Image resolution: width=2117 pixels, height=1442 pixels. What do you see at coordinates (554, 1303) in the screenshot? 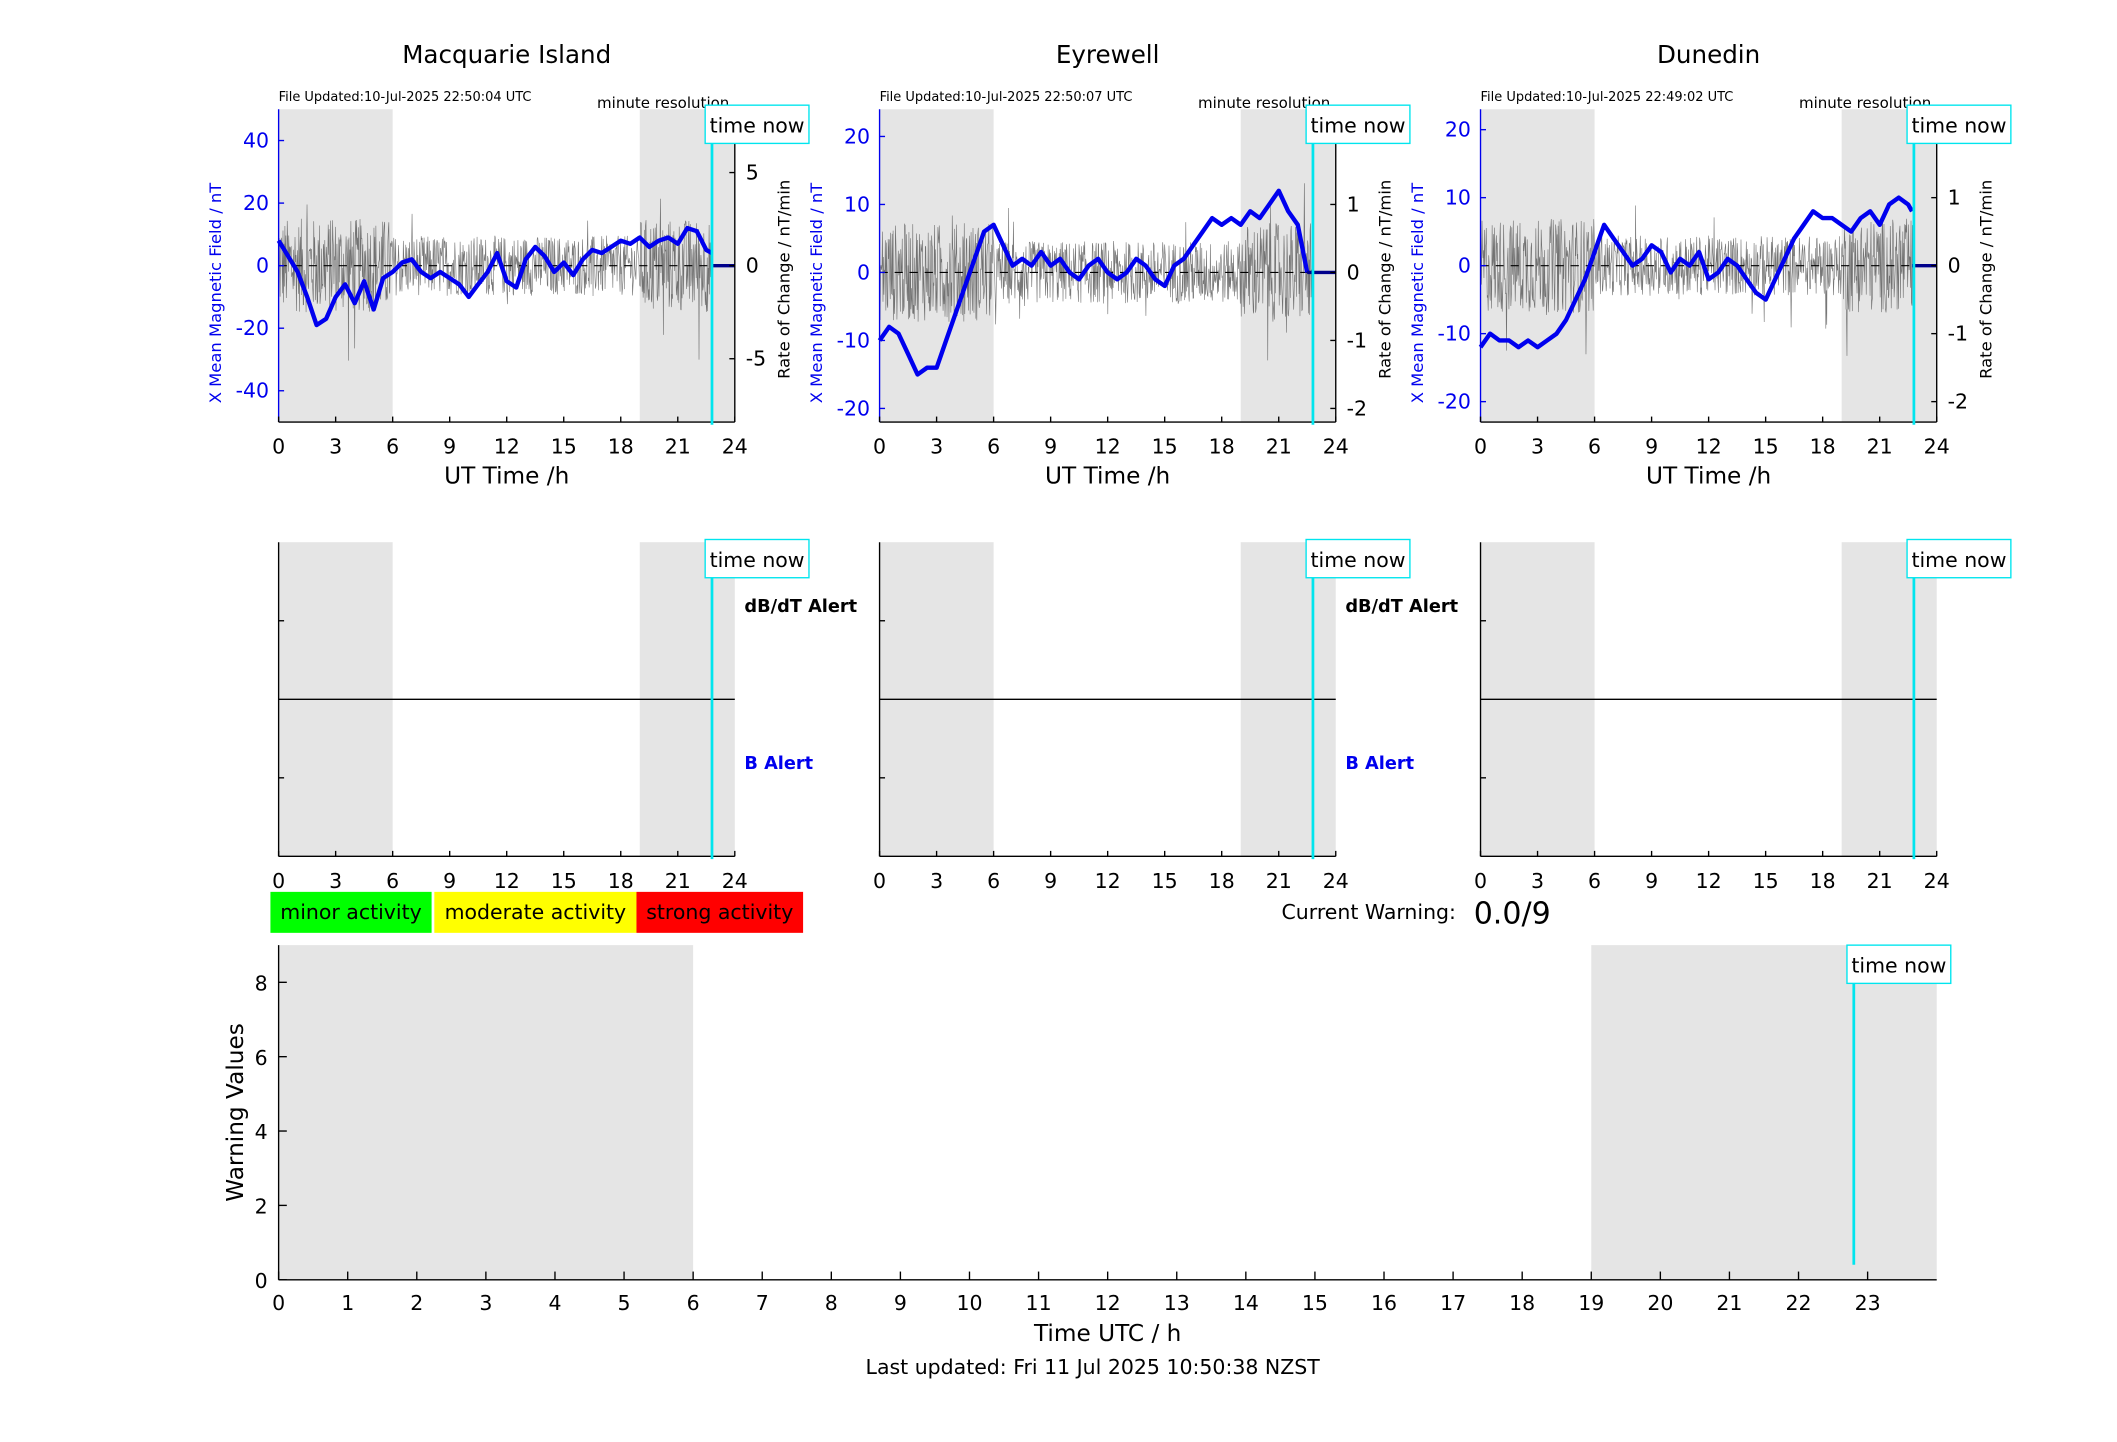
I see `x-tick-label: 4` at bounding box center [554, 1303].